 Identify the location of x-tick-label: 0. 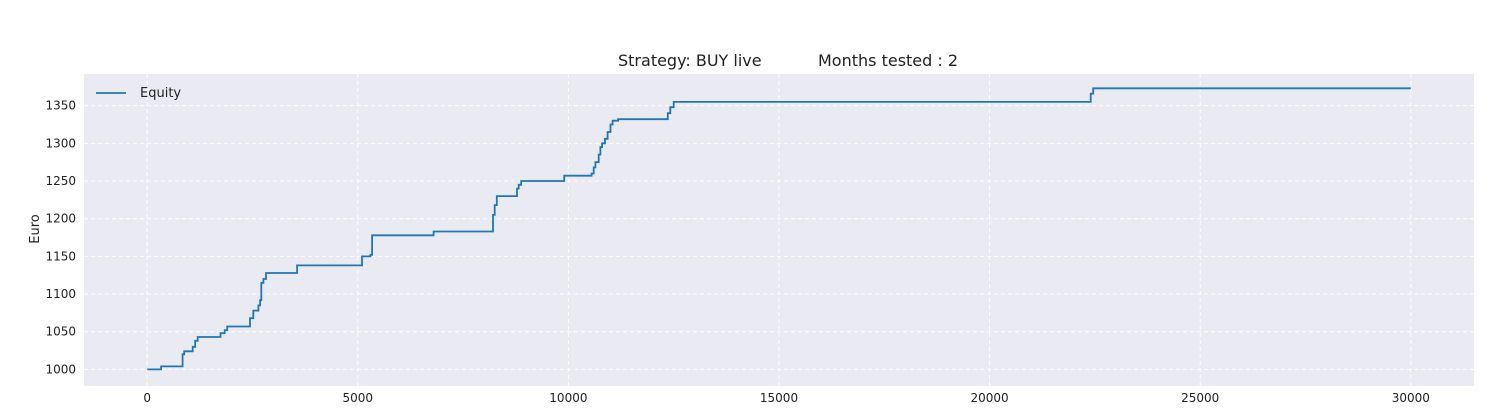
(147, 398).